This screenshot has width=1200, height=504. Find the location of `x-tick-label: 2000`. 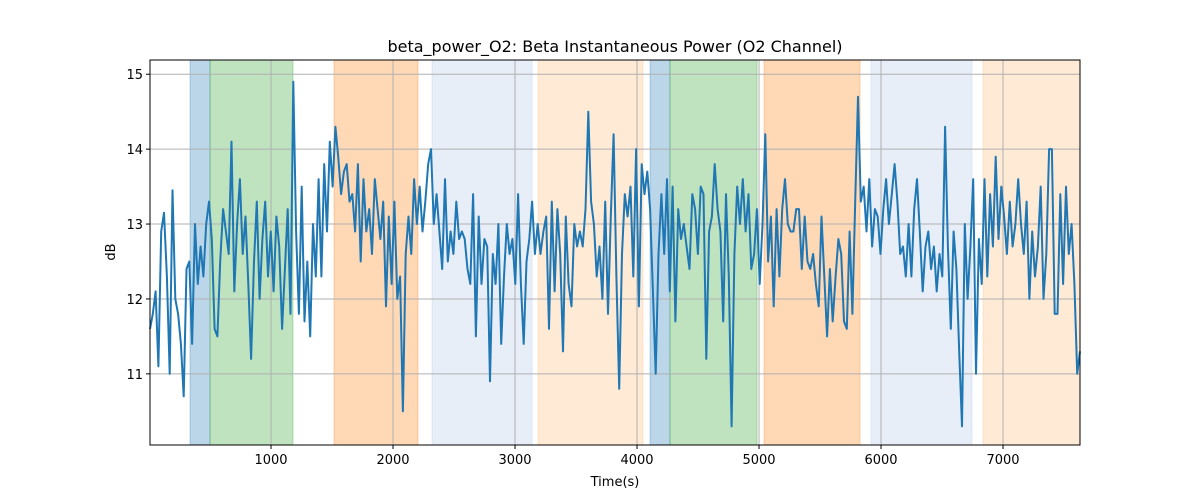

x-tick-label: 2000 is located at coordinates (392, 460).